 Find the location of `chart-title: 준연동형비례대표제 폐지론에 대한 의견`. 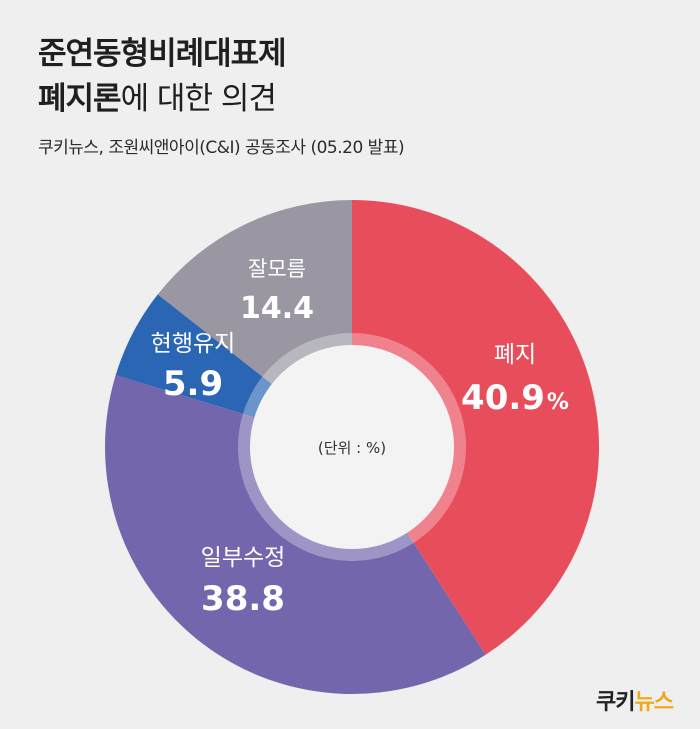

chart-title: 준연동형비례대표제 폐지론에 대한 의견 is located at coordinates (162, 77).